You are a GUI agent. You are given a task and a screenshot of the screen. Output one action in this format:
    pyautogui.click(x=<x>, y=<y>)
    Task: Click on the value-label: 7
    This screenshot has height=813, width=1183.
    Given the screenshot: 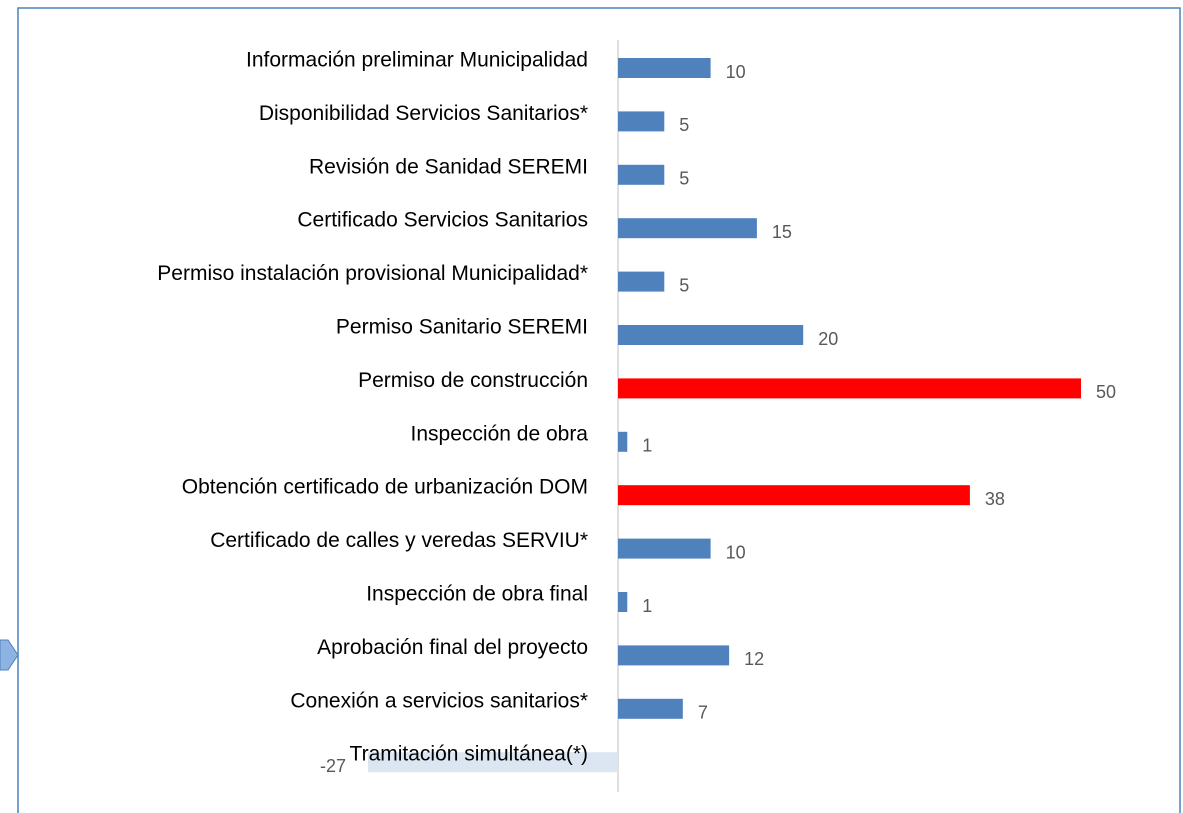 What is the action you would take?
    pyautogui.click(x=703, y=713)
    